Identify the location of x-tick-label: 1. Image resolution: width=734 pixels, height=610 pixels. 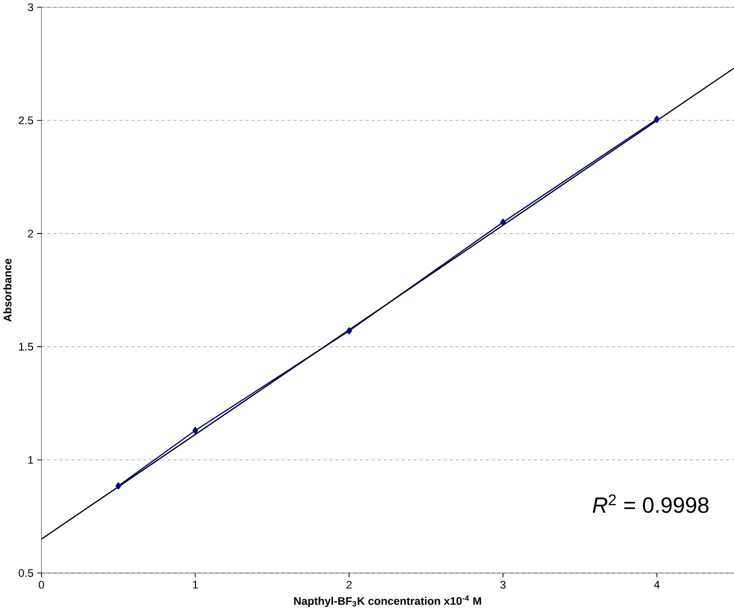
(195, 584).